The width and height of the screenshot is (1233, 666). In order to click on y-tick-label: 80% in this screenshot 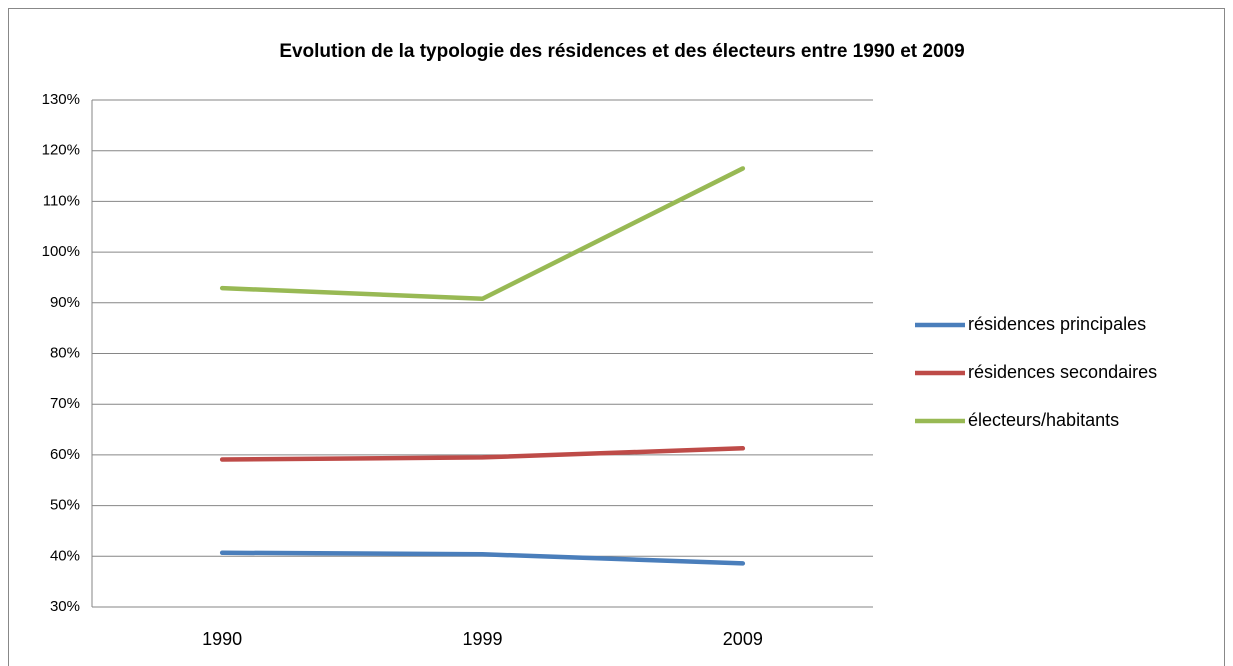, I will do `click(65, 352)`.